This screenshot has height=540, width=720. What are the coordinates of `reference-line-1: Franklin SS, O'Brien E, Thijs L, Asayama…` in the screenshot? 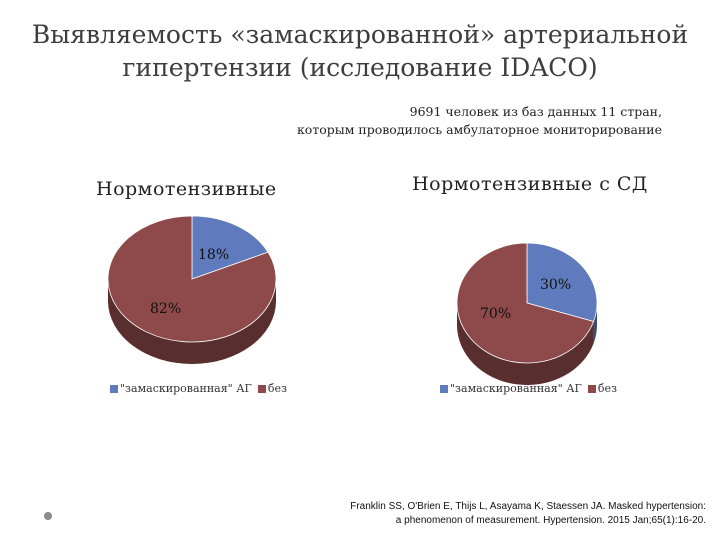 It's located at (528, 506).